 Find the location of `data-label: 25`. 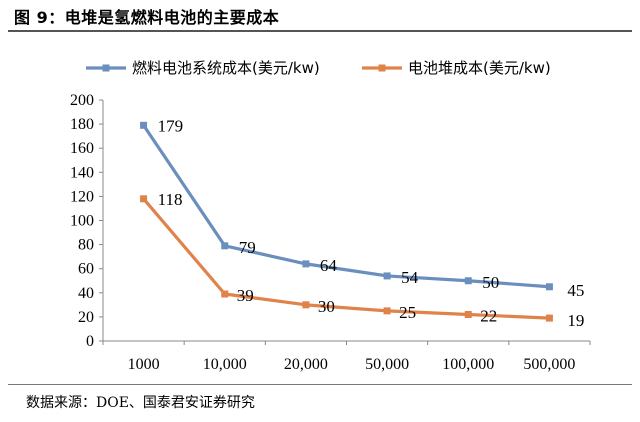

data-label: 25 is located at coordinates (407, 312).